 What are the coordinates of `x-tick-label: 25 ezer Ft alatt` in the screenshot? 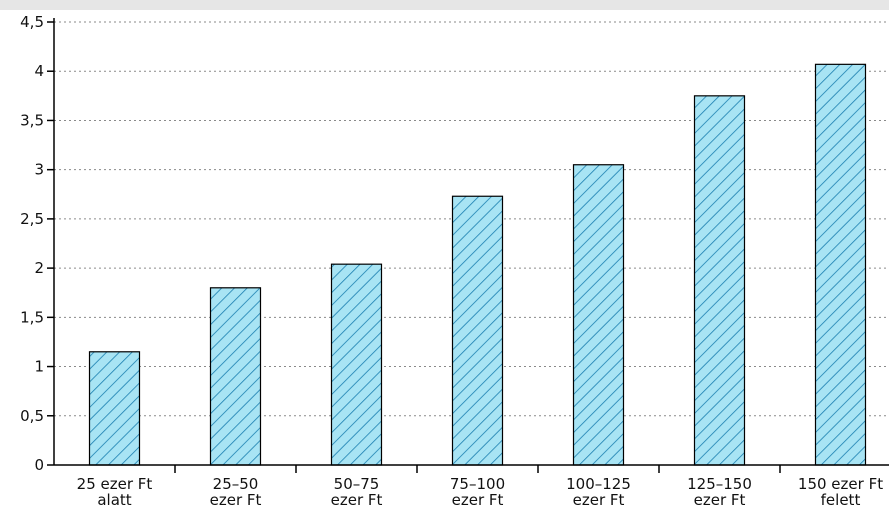 It's located at (115, 492).